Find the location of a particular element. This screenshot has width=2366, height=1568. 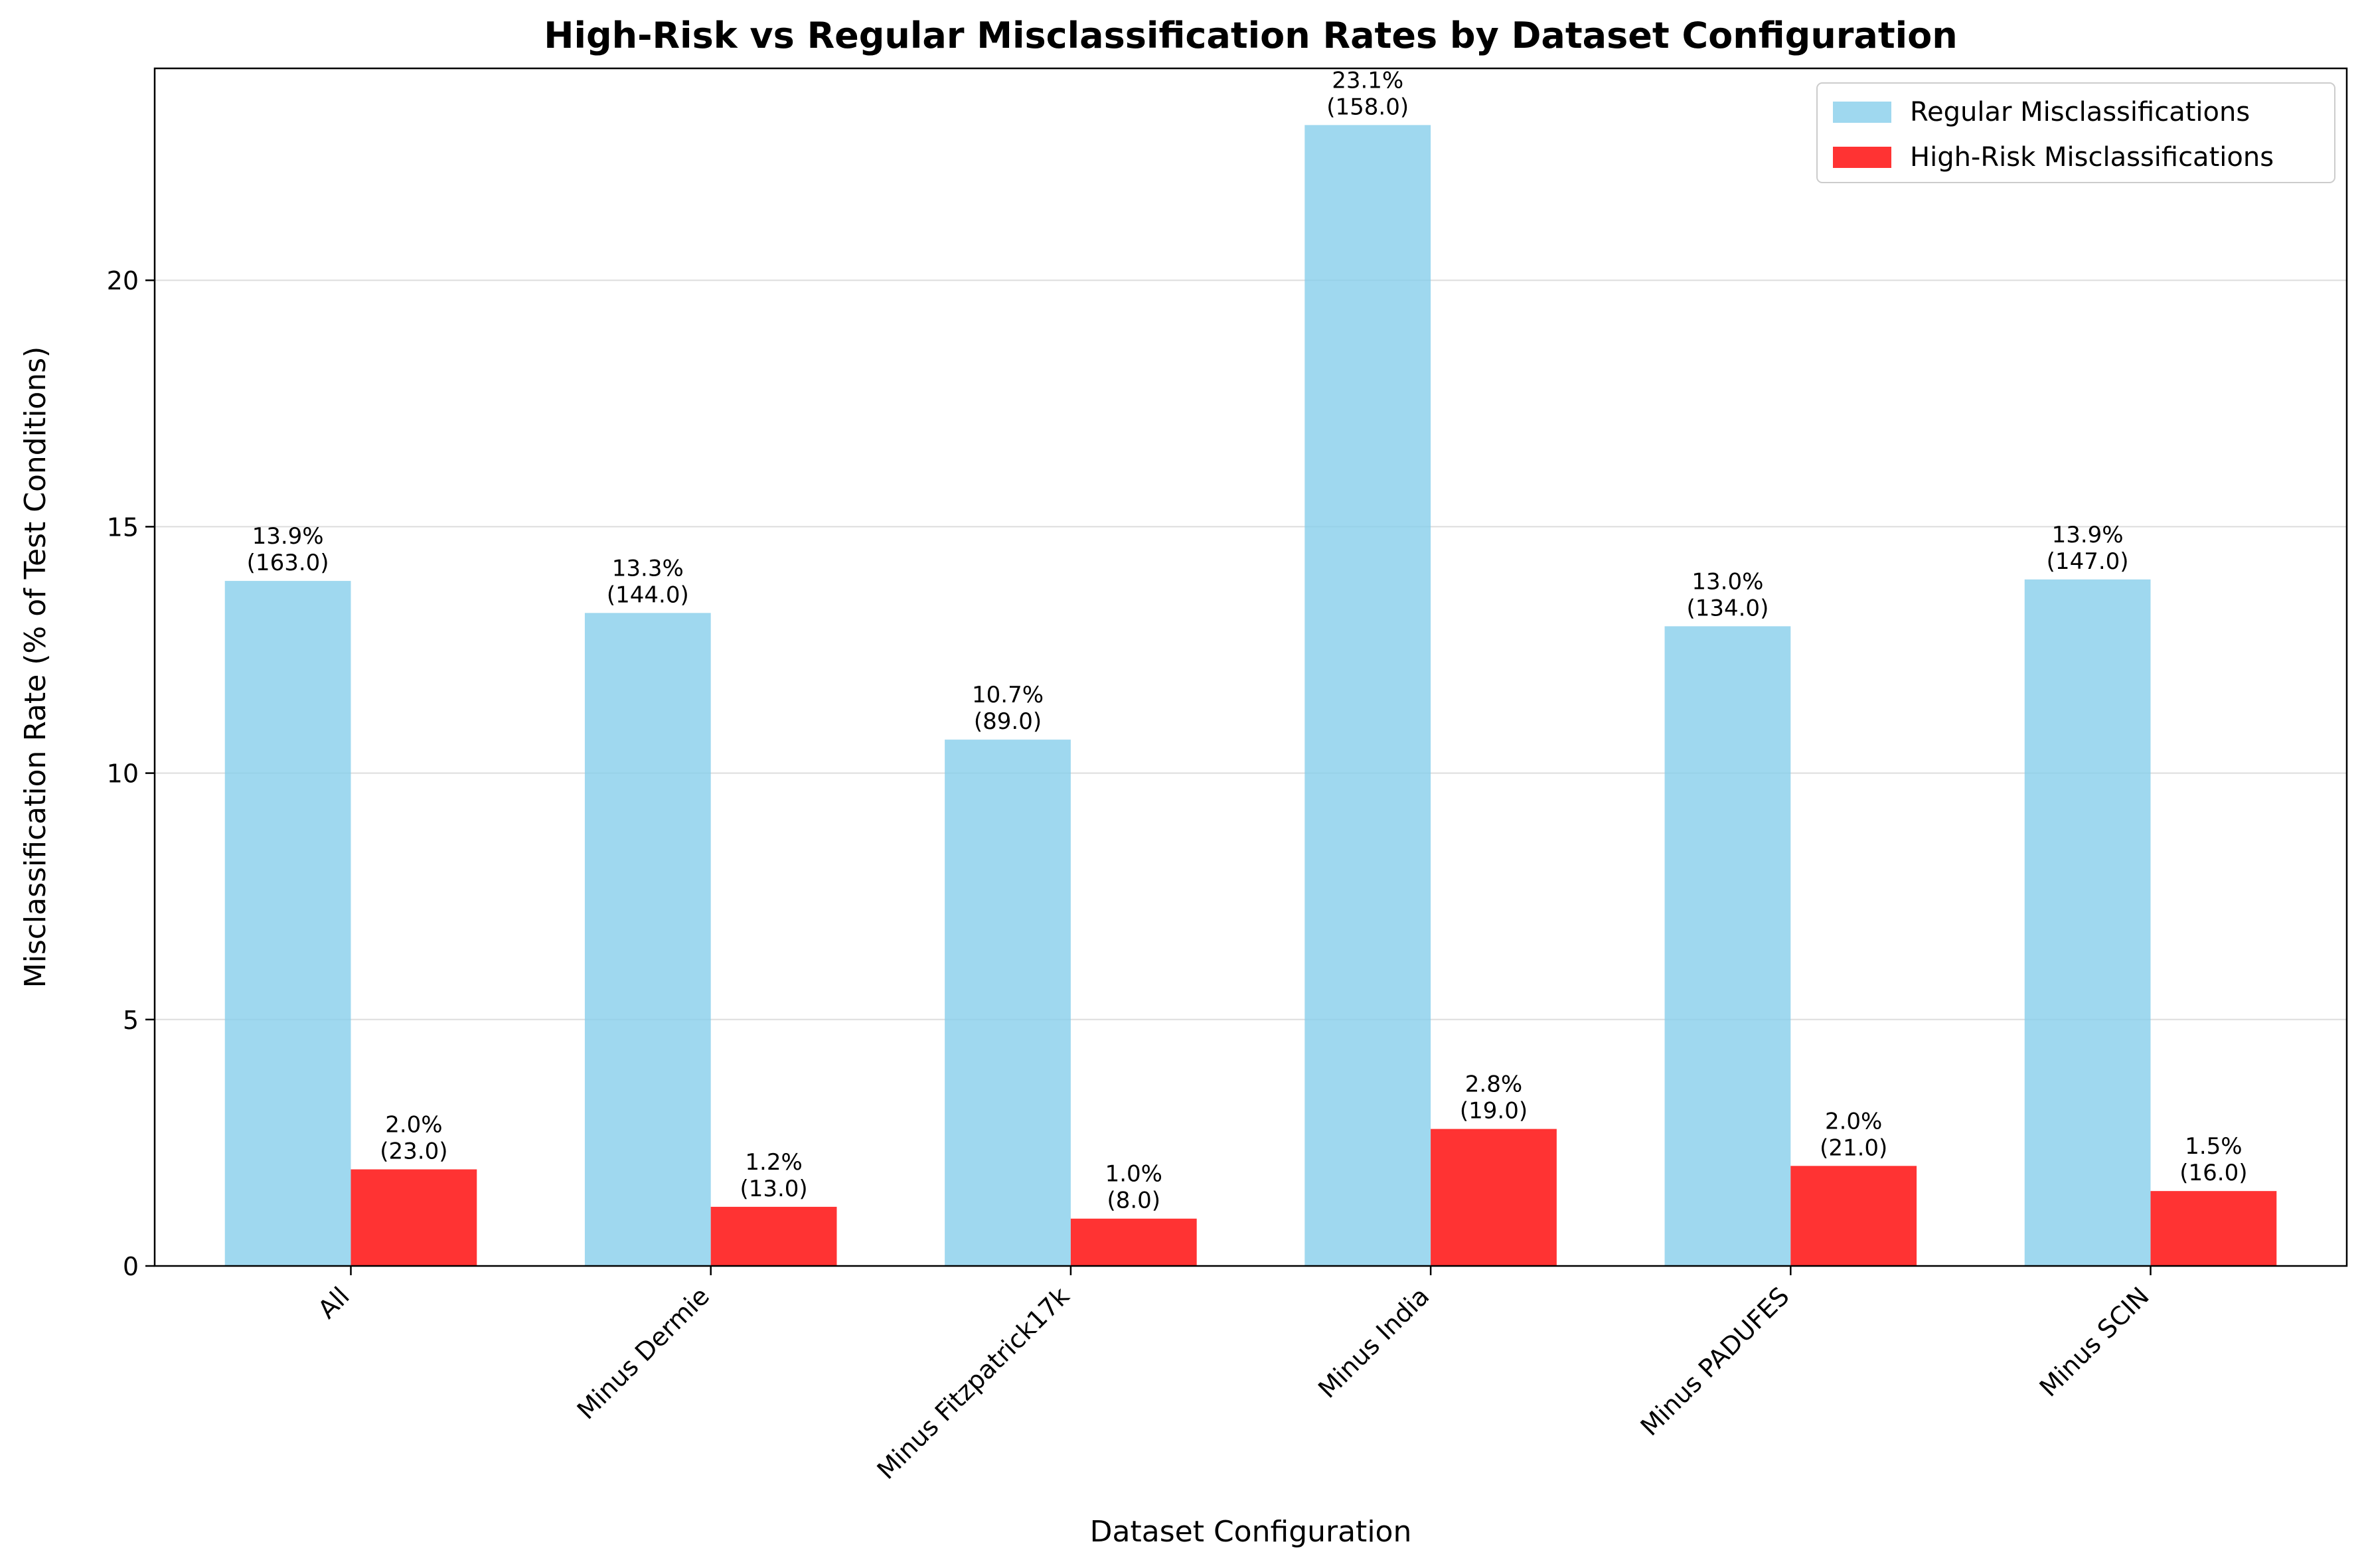

x-axis-label: Dataset Configuration is located at coordinates (1251, 1532).